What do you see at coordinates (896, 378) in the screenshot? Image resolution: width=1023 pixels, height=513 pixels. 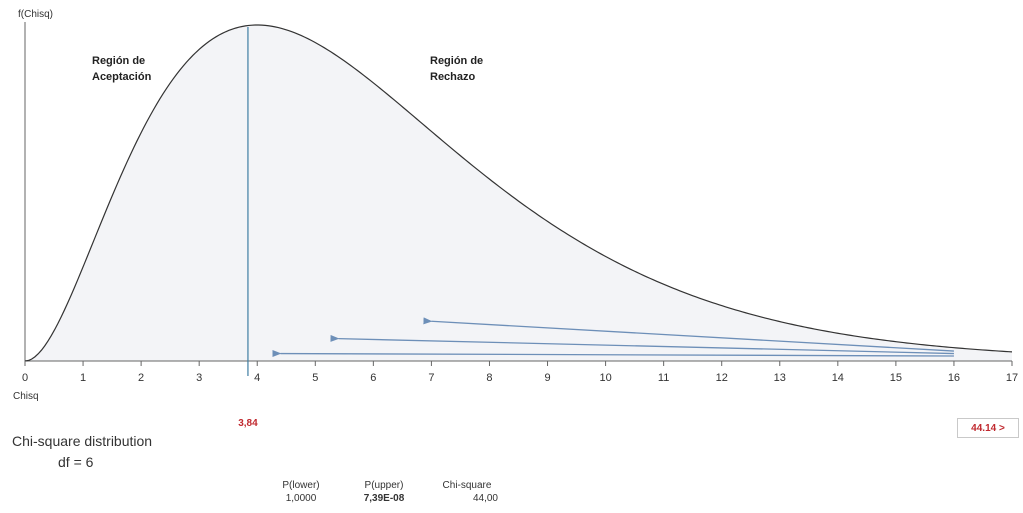 I see `x-tick-label-15: 15` at bounding box center [896, 378].